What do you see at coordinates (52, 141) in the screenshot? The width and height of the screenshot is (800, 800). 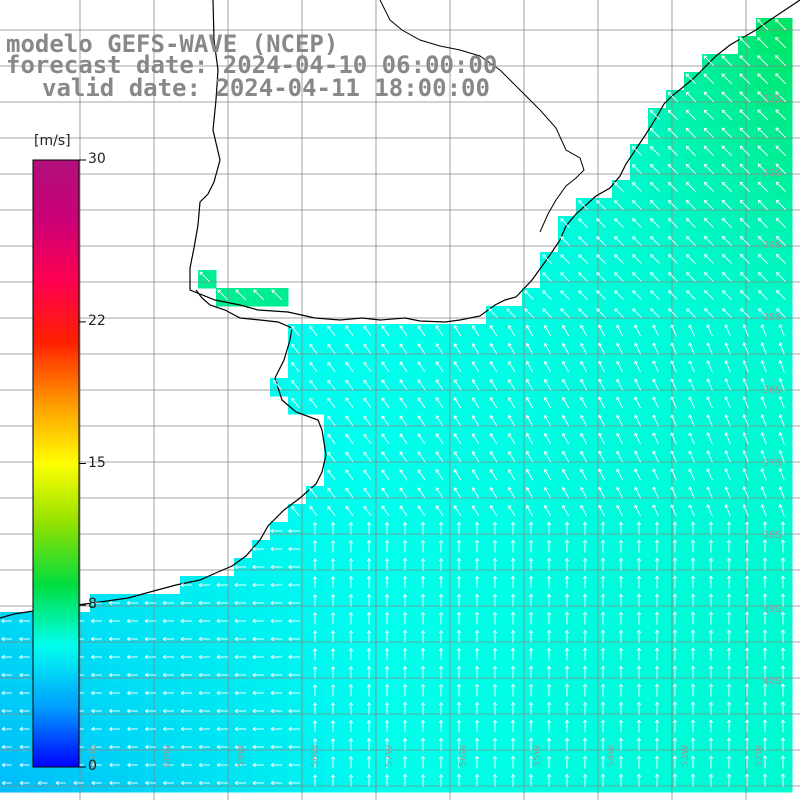 I see `colorbar-unit-label: [m/s]` at bounding box center [52, 141].